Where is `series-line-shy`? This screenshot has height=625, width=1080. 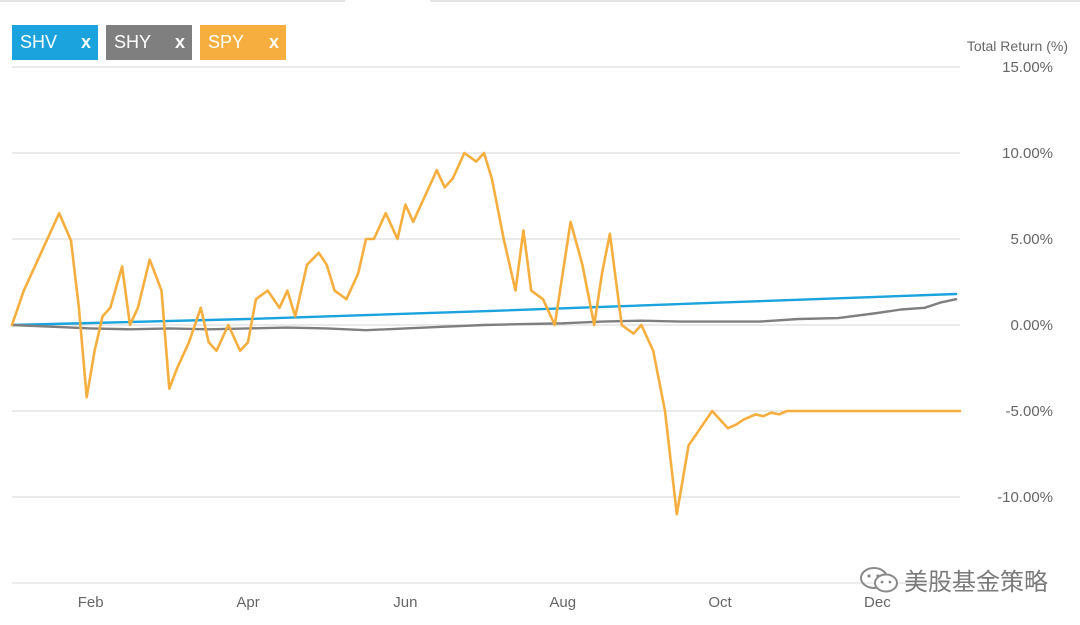
series-line-shy is located at coordinates (484, 315).